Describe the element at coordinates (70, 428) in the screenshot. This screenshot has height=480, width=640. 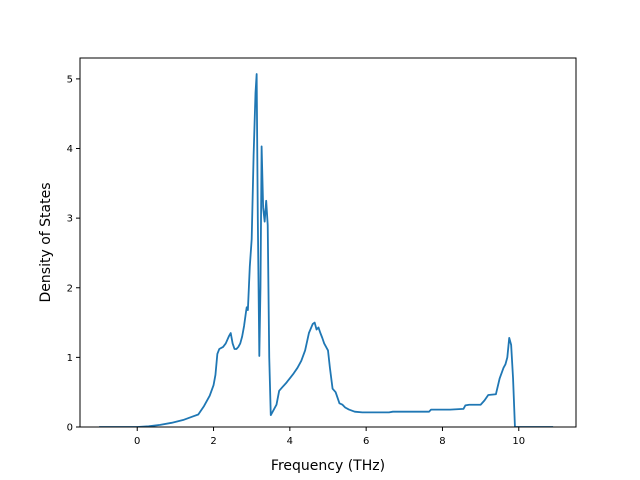
I see `y-tick-label: 0` at that location.